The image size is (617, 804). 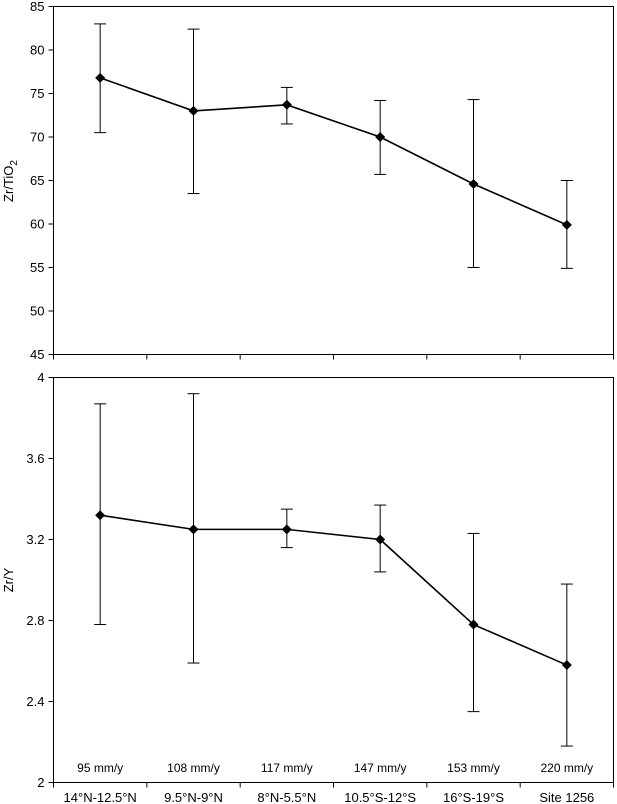 What do you see at coordinates (37, 354) in the screenshot?
I see `y-tick-label: 45` at bounding box center [37, 354].